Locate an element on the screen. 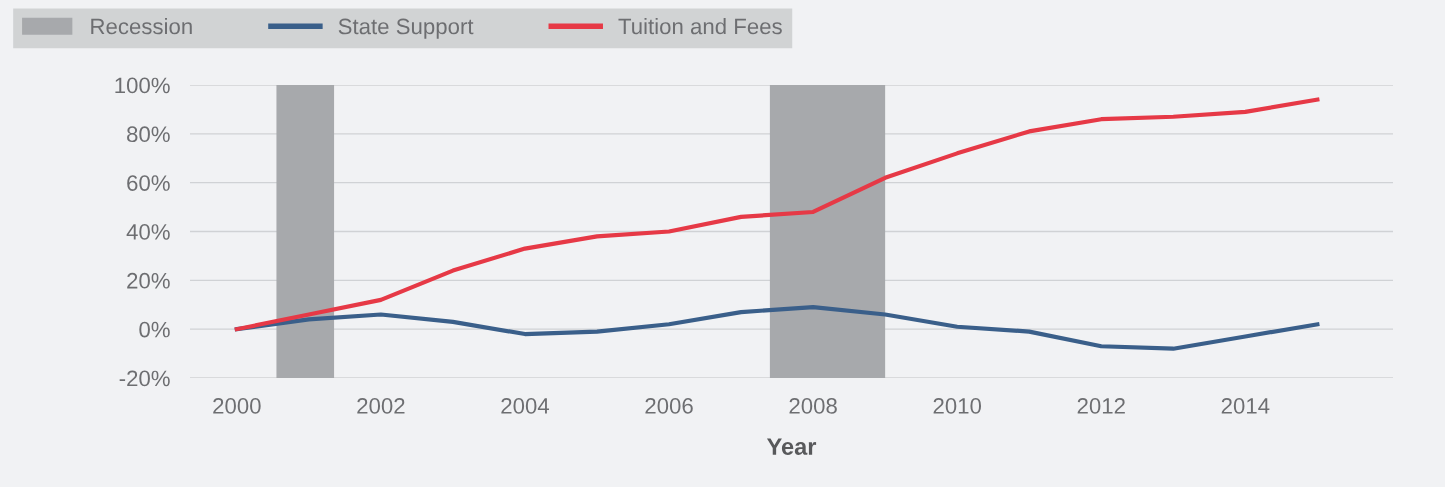 This screenshot has height=487, width=1445. y-tick-label: 0% is located at coordinates (154, 329).